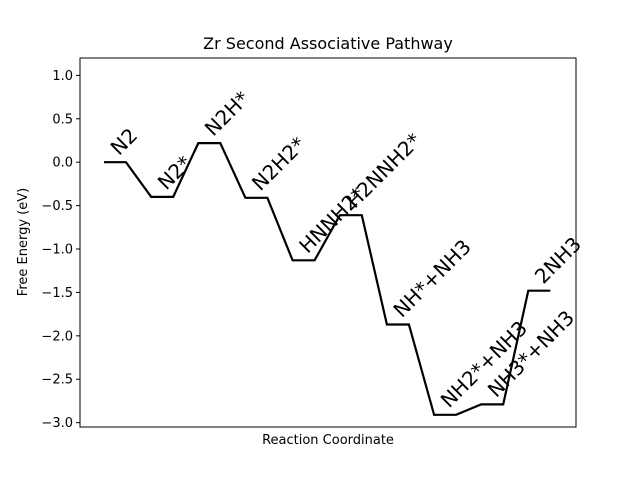  Describe the element at coordinates (62, 119) in the screenshot. I see `y-tick-label: 0.5` at that location.